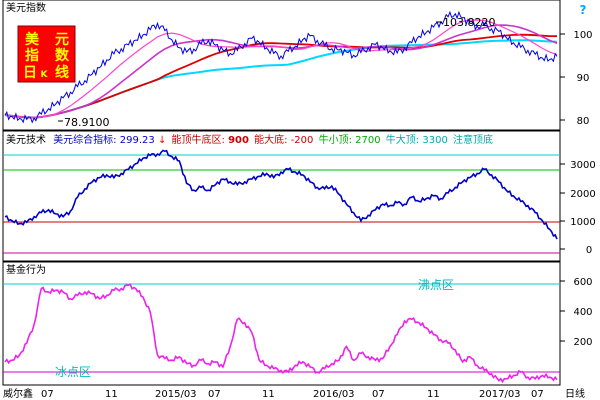  I want to click on badge-char-5: 日, so click(30, 73).